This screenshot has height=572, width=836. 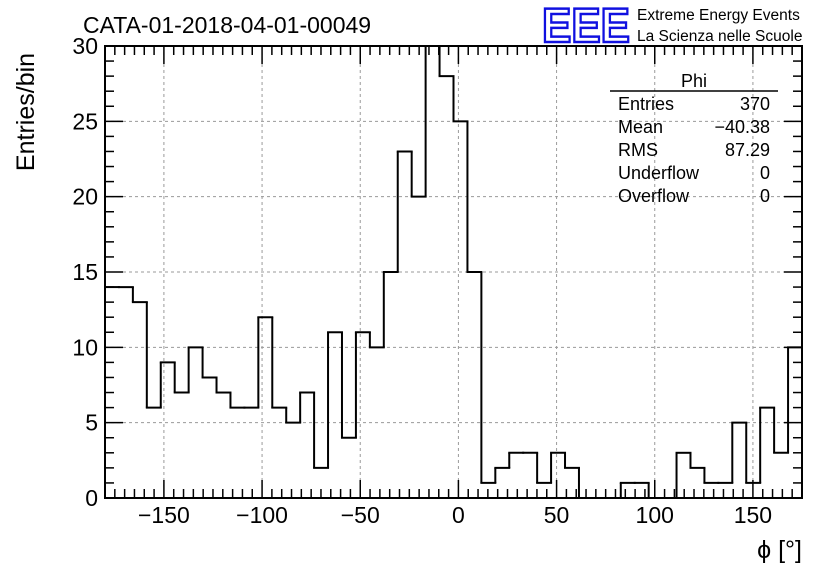 What do you see at coordinates (659, 173) in the screenshot?
I see `stats-label-underflow: Underflow` at bounding box center [659, 173].